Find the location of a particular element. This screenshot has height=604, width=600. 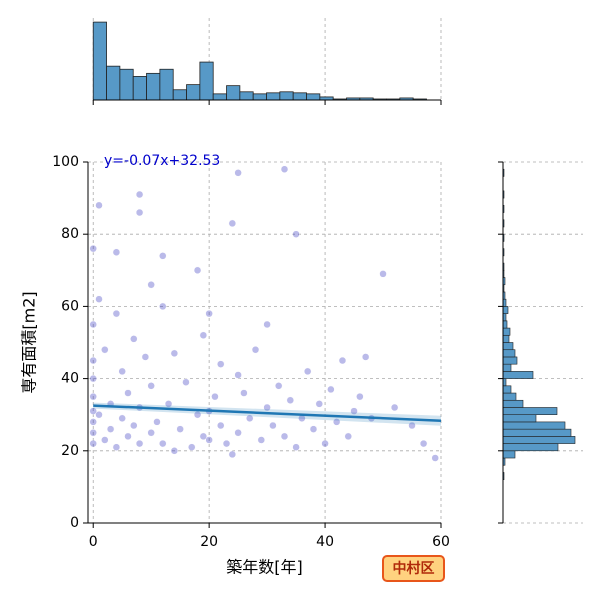

x-tick-label: 40 is located at coordinates (325, 542).